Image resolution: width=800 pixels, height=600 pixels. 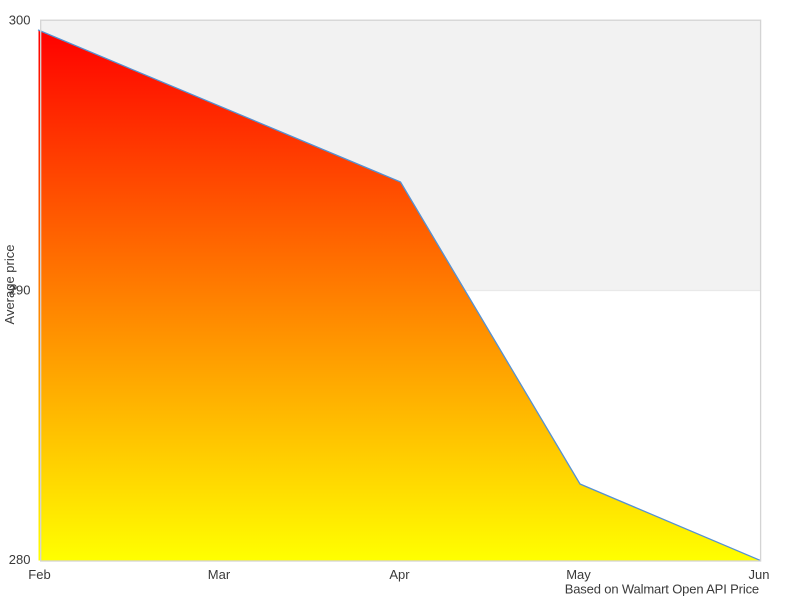 What do you see at coordinates (20, 20) in the screenshot?
I see `svg-text: 300` at bounding box center [20, 20].